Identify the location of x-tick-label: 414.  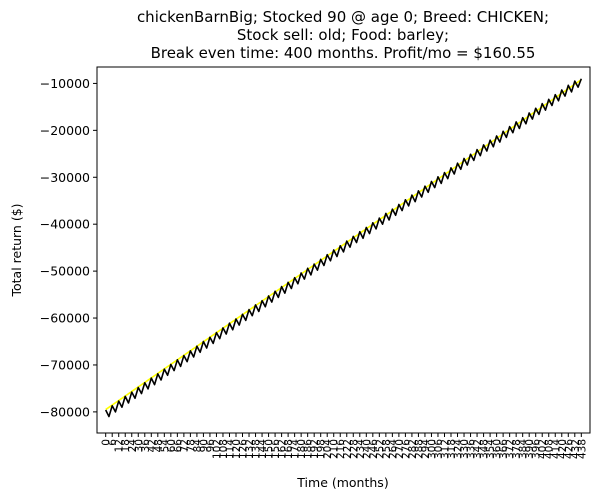
(556, 449).